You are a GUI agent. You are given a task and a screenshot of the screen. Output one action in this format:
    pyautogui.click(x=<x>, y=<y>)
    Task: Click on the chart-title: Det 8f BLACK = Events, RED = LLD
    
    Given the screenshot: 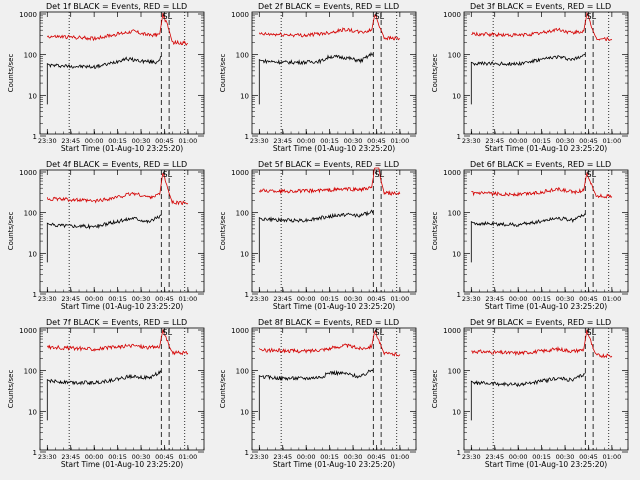 What is the action you would take?
    pyautogui.click(x=328, y=322)
    